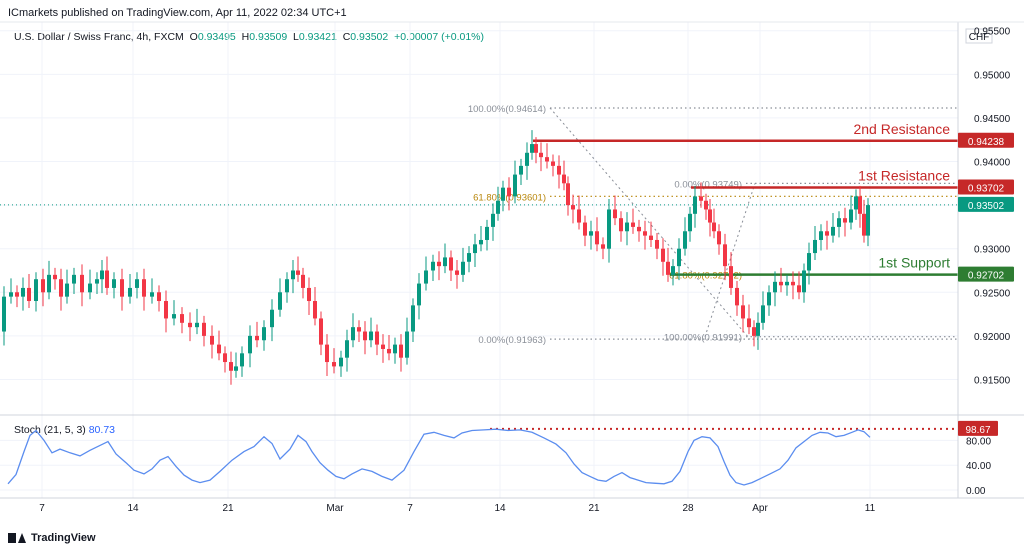 This screenshot has height=550, width=1024. Describe the element at coordinates (216, 37) in the screenshot. I see `open-value: 0.93495` at that location.